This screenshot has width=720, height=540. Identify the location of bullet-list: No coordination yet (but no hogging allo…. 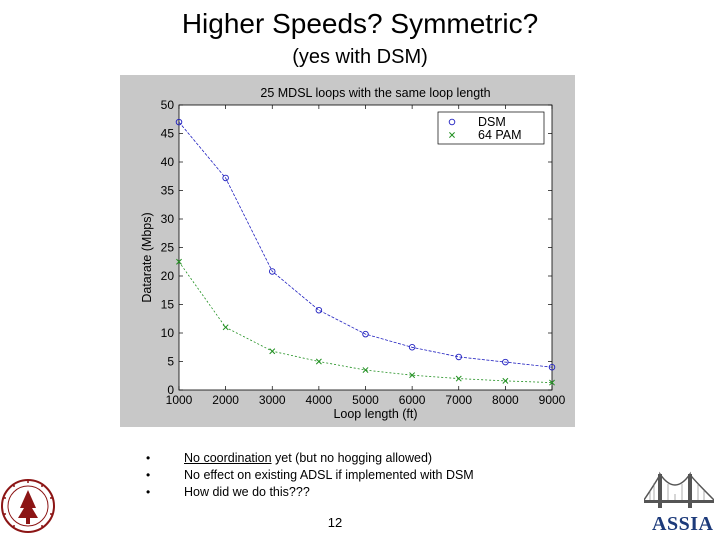
(309, 475).